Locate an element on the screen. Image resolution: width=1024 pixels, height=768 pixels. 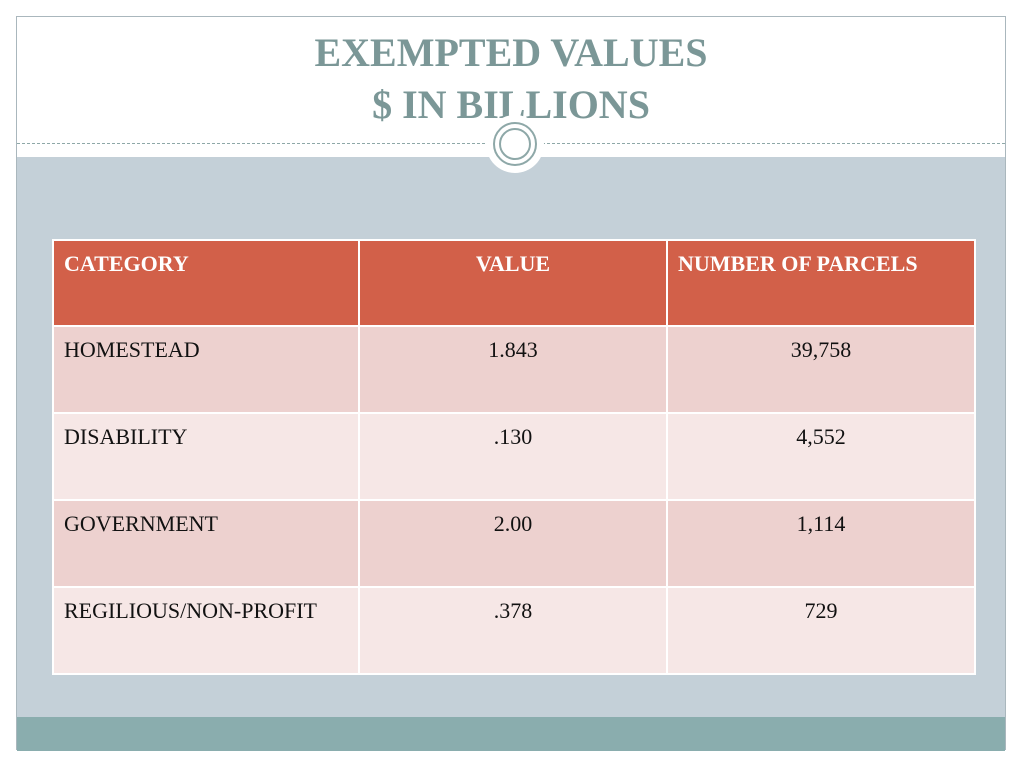
cell-parcels: 39,758 is located at coordinates (821, 369).